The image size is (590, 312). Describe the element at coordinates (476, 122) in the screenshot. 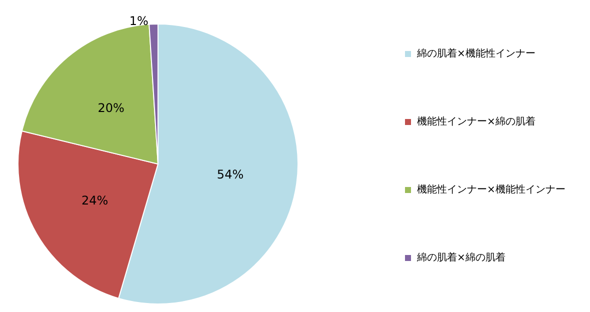

I see `legend-label: 機能性インナー×綿の肌着` at that location.